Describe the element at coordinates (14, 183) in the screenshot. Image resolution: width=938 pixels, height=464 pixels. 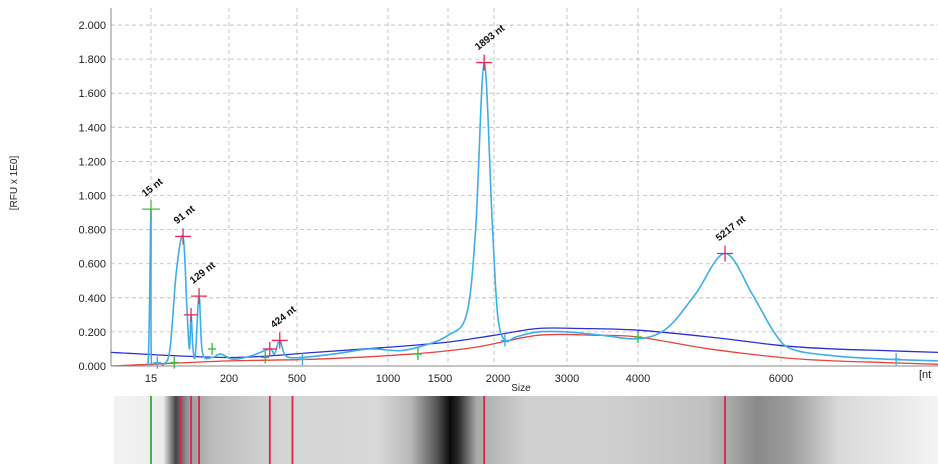
I see `y-axis-label: [RFU x 1E0]` at that location.